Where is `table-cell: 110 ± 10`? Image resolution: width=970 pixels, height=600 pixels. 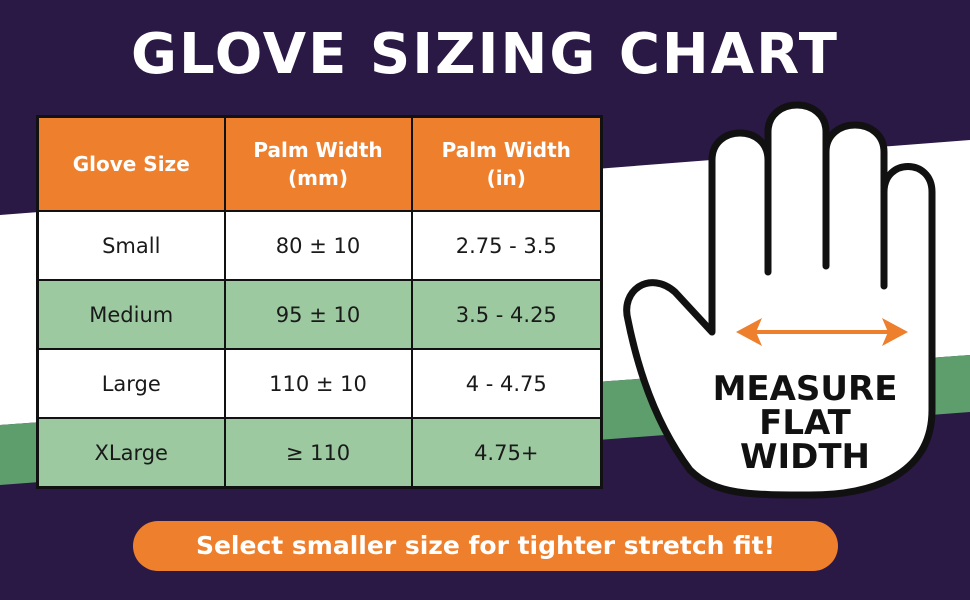 table-cell: 110 ± 10 is located at coordinates (318, 383).